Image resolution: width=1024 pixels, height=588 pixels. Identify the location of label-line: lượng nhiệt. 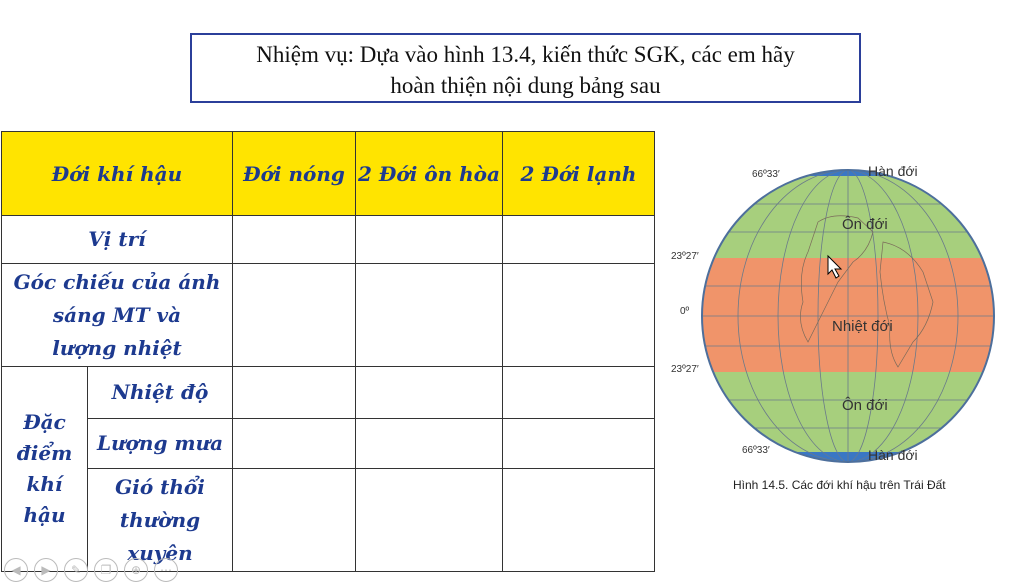
(117, 347).